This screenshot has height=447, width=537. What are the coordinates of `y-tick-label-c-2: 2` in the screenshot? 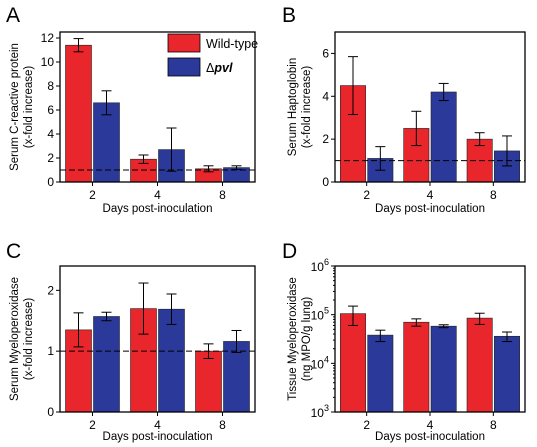 It's located at (50, 290).